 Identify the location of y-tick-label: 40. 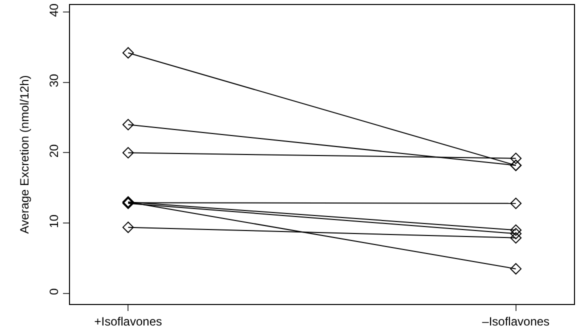
(54, 10).